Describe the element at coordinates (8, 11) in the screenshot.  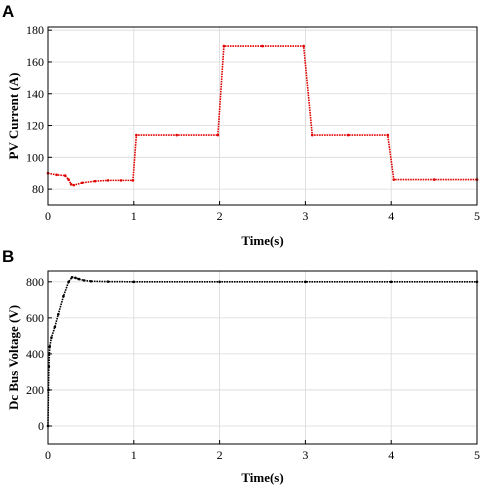
I see `panel-letter-a: A` at that location.